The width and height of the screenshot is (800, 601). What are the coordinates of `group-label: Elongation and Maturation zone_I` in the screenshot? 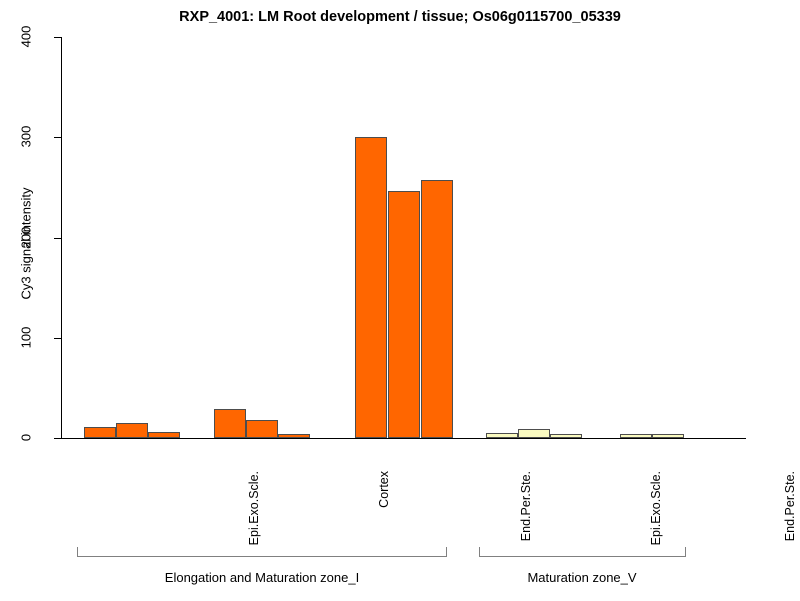 It's located at (262, 577).